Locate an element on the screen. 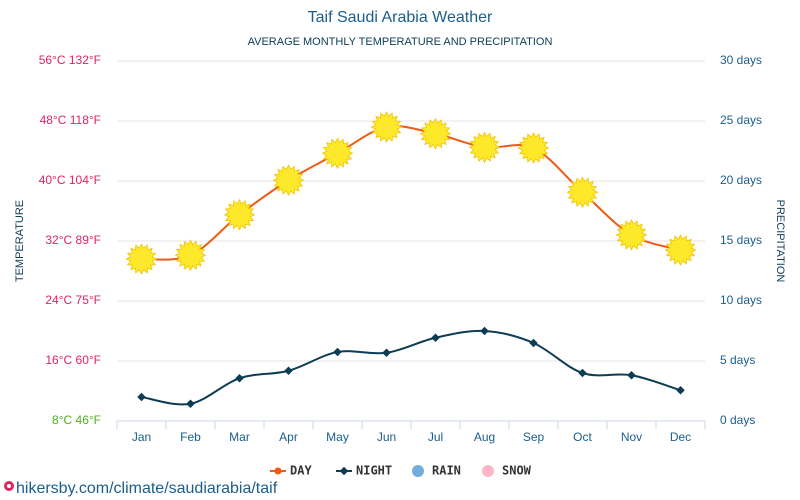  y-tick-label: 56°C 132°F is located at coordinates (70, 60).